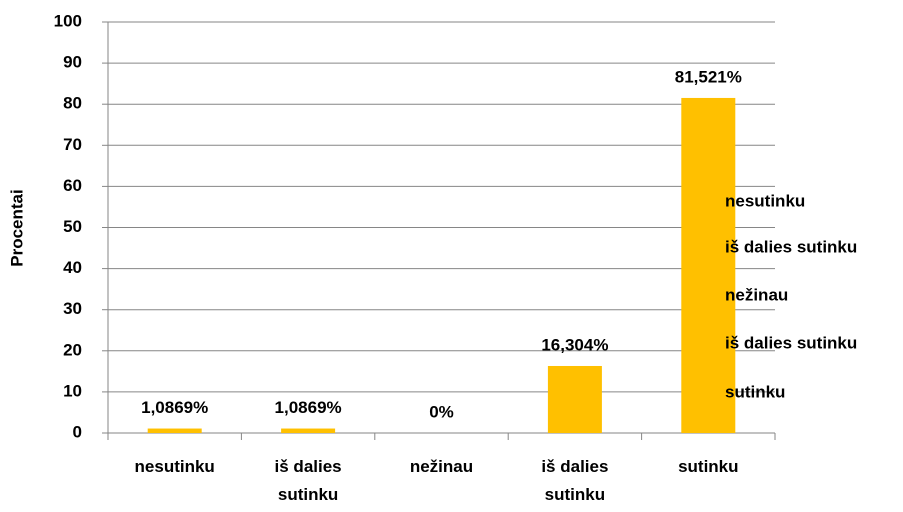 The height and width of the screenshot is (512, 903). Describe the element at coordinates (72, 144) in the screenshot. I see `y-tick-label: 70` at that location.